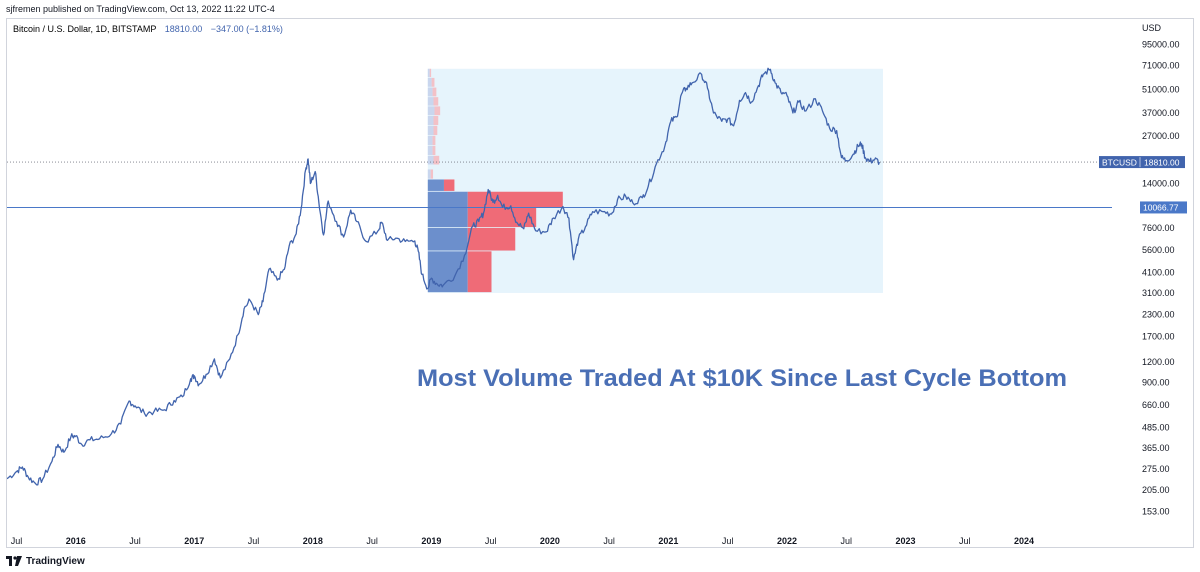 The width and height of the screenshot is (1200, 572). Describe the element at coordinates (84, 29) in the screenshot. I see `legend-symbol: Bitcoin / U.S. Dollar, 1D, BITSTAMP` at that location.